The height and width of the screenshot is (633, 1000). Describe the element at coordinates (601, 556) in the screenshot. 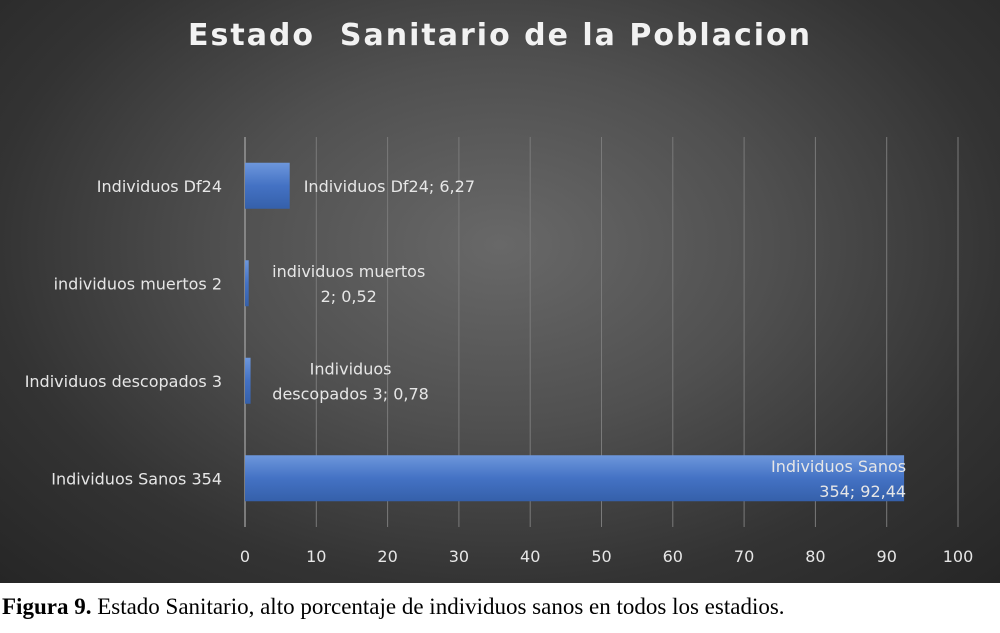

I see `x-tick-label: 50` at that location.